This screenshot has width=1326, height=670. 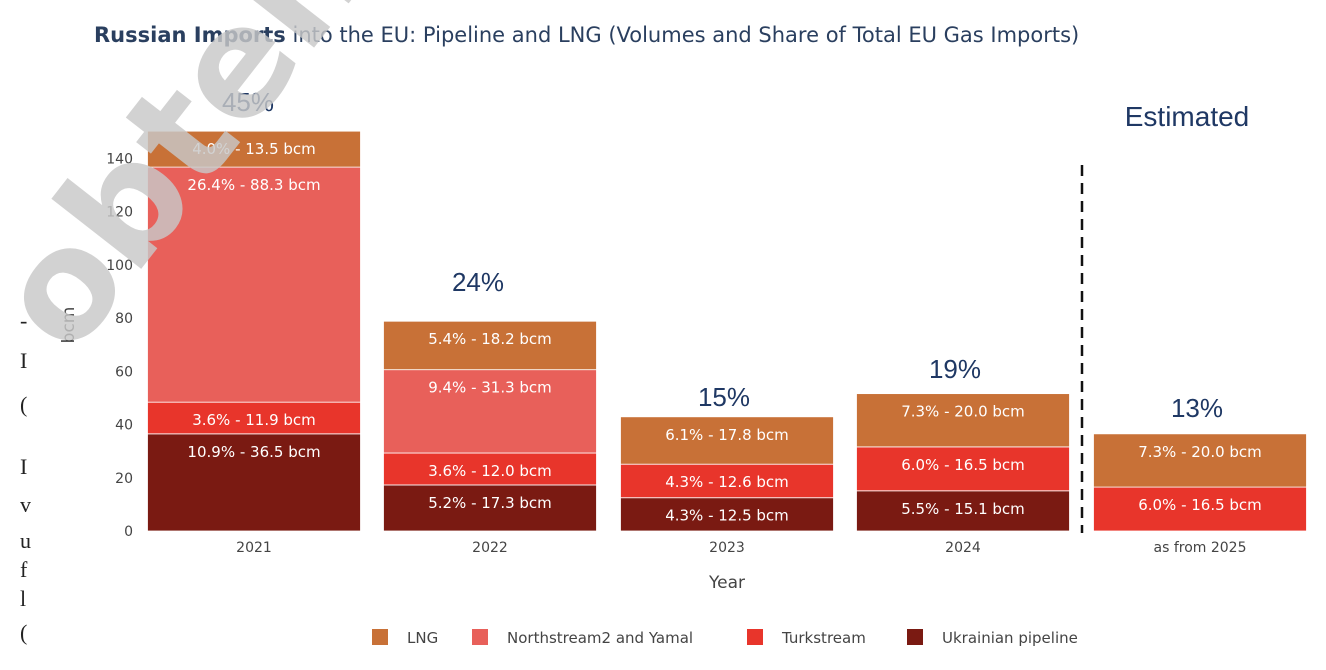 I want to click on x-tick-label: as from 2025, so click(x=1200, y=548).